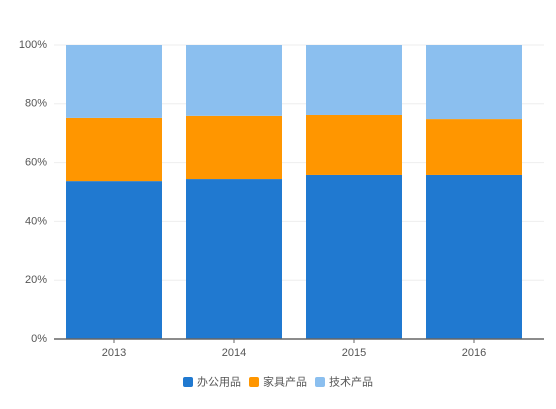 Image resolution: width=556 pixels, height=409 pixels. I want to click on legend-label: 办公用品, so click(219, 381).